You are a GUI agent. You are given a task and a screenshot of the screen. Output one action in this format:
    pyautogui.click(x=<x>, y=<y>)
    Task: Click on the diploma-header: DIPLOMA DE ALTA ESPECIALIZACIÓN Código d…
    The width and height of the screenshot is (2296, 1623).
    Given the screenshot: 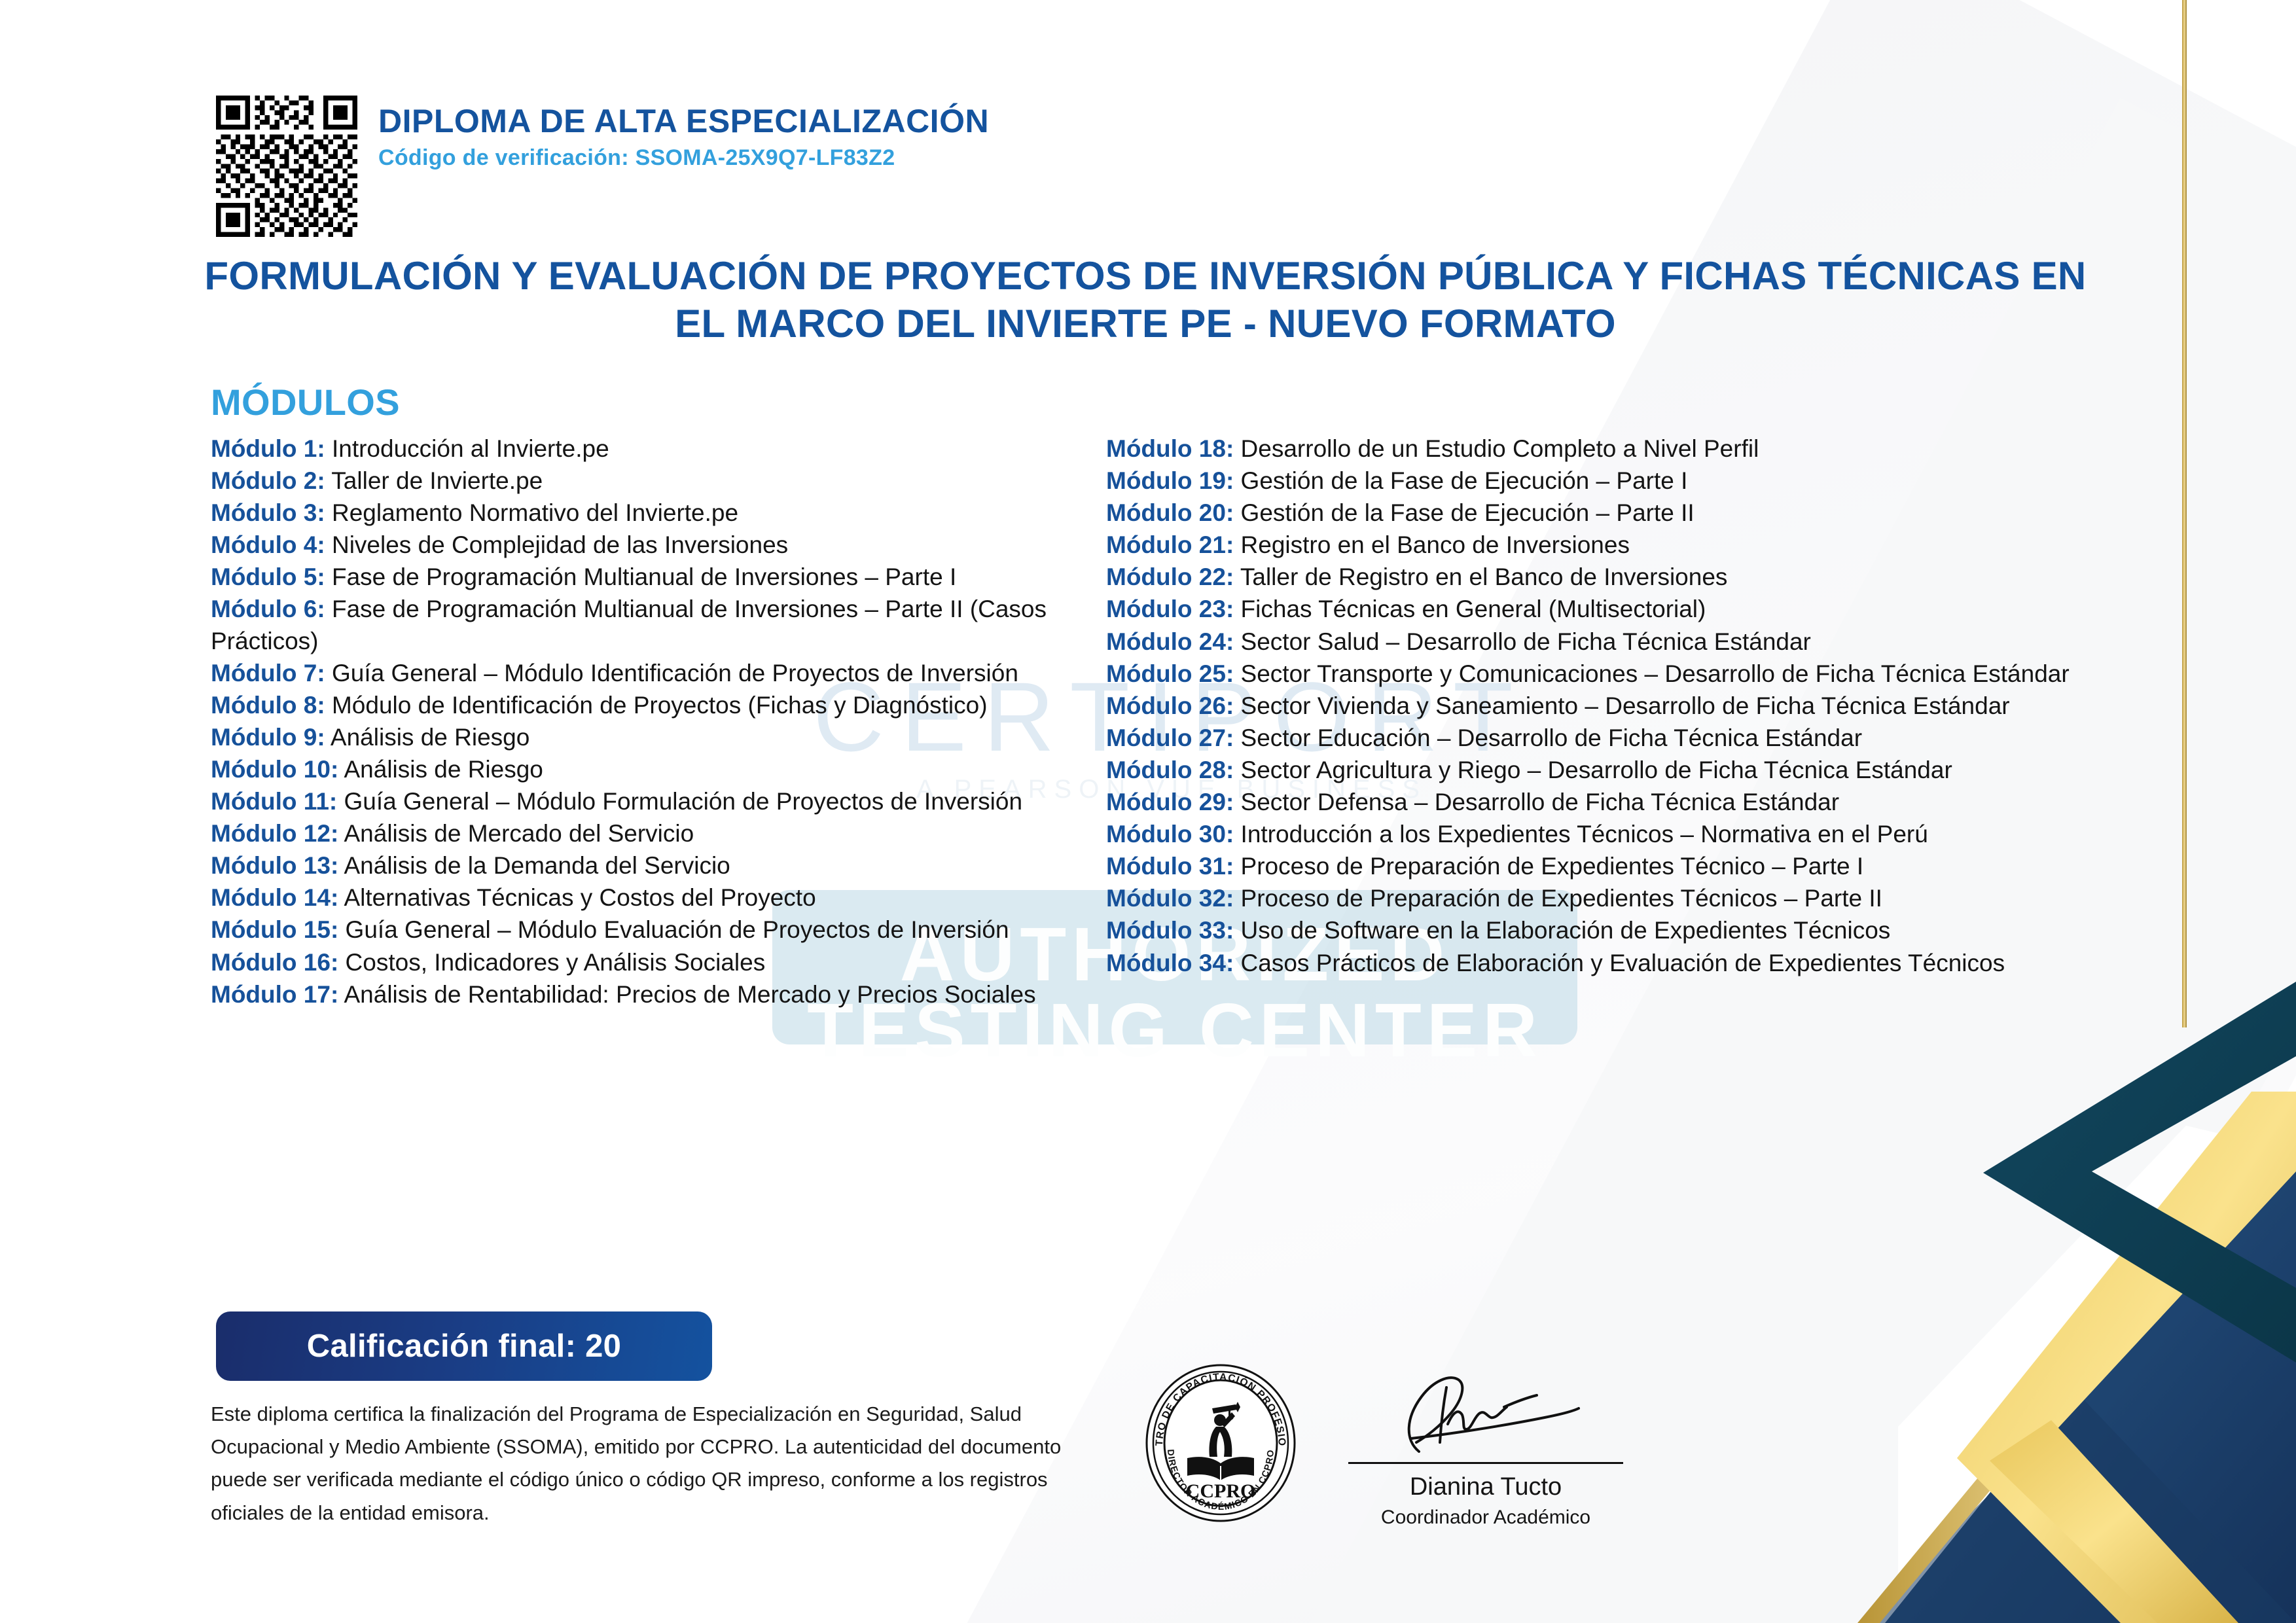 What is the action you would take?
    pyautogui.click(x=683, y=137)
    